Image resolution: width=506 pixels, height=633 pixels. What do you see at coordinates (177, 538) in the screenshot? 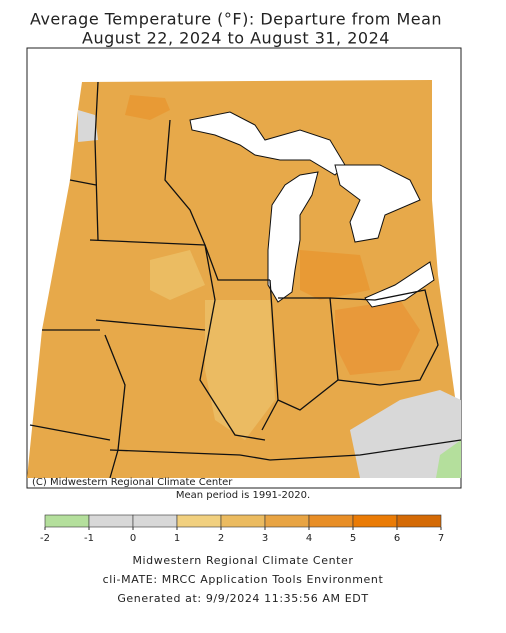
I see `legend-tick-label: 1` at bounding box center [177, 538].